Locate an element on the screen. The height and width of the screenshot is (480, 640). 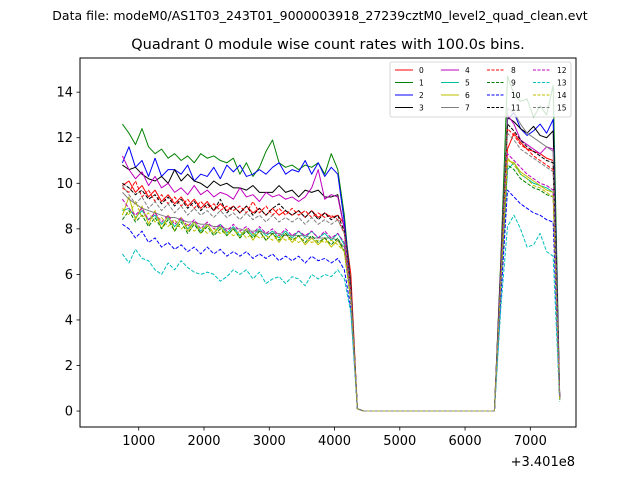
legend-label-5: 5 is located at coordinates (467, 83).